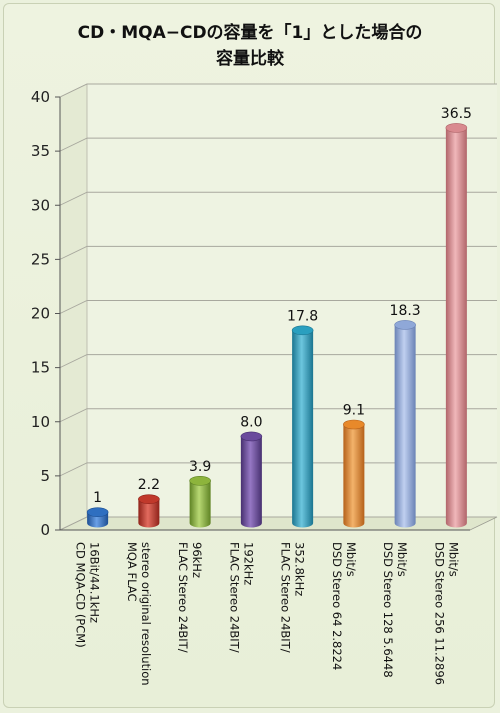 Image resolution: width=500 pixels, height=713 pixels. What do you see at coordinates (40, 314) in the screenshot?
I see `y-tick-label: 20` at bounding box center [40, 314].